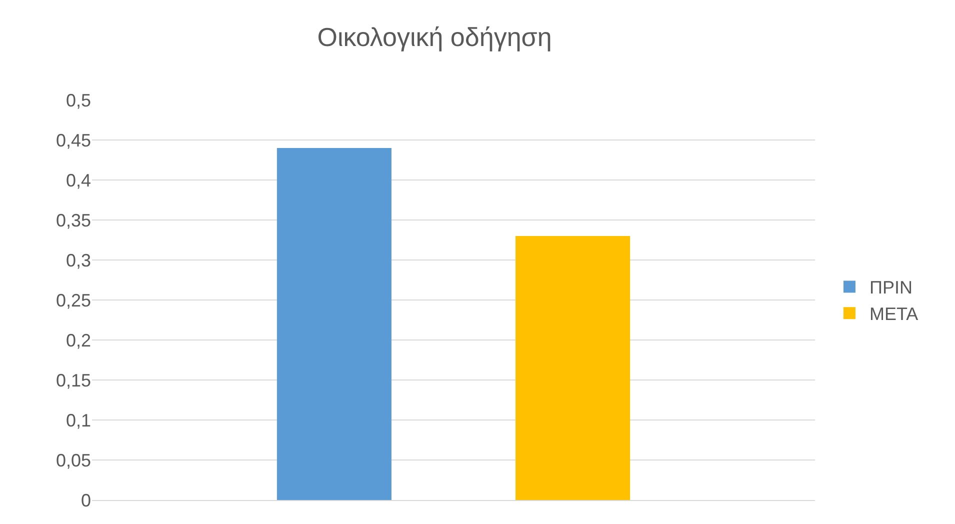  Describe the element at coordinates (78, 340) in the screenshot. I see `y-tick-label: 0,2` at that location.